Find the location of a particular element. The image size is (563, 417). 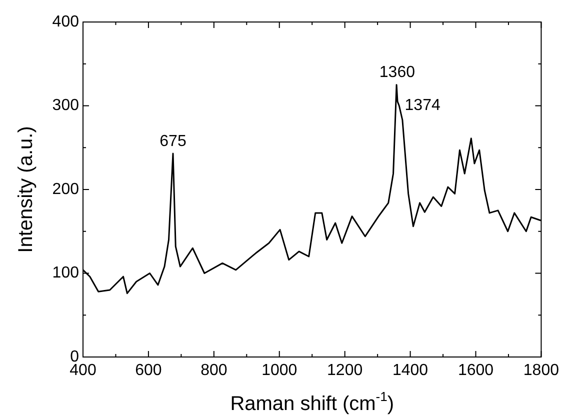

annotation: 1374 is located at coordinates (422, 105).